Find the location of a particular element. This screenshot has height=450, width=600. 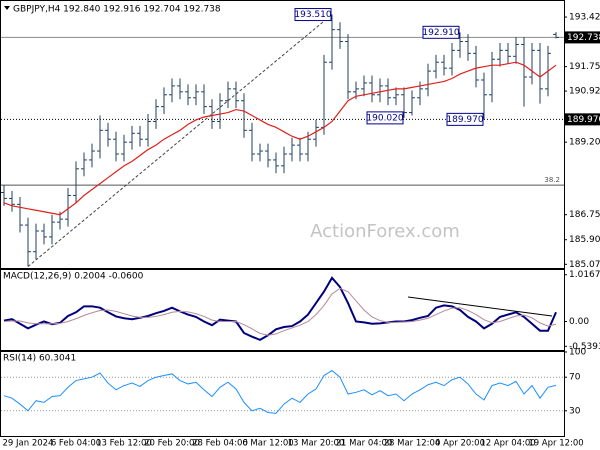

x-tick-label: 12 Apr 04:00 is located at coordinates (507, 444).